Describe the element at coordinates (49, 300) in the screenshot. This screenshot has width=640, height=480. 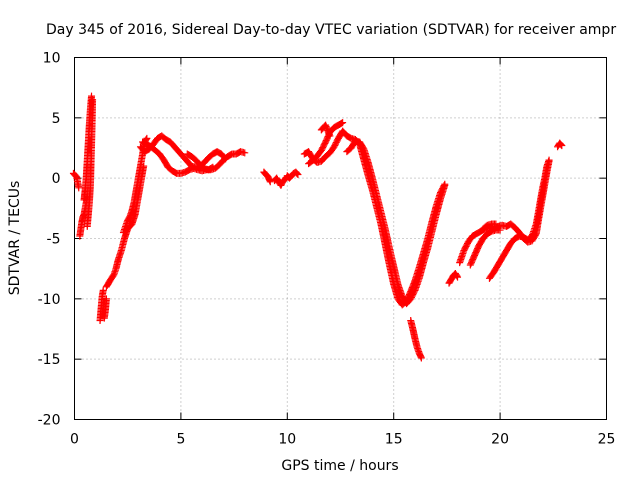
I see `y-tick-label: -10` at that location.